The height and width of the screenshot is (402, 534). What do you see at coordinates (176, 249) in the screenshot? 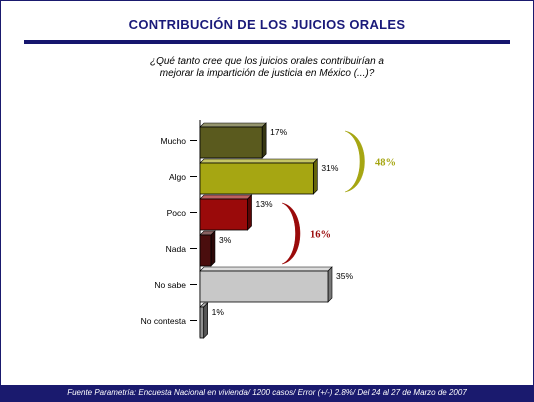
I see `category-label: Nada` at bounding box center [176, 249].